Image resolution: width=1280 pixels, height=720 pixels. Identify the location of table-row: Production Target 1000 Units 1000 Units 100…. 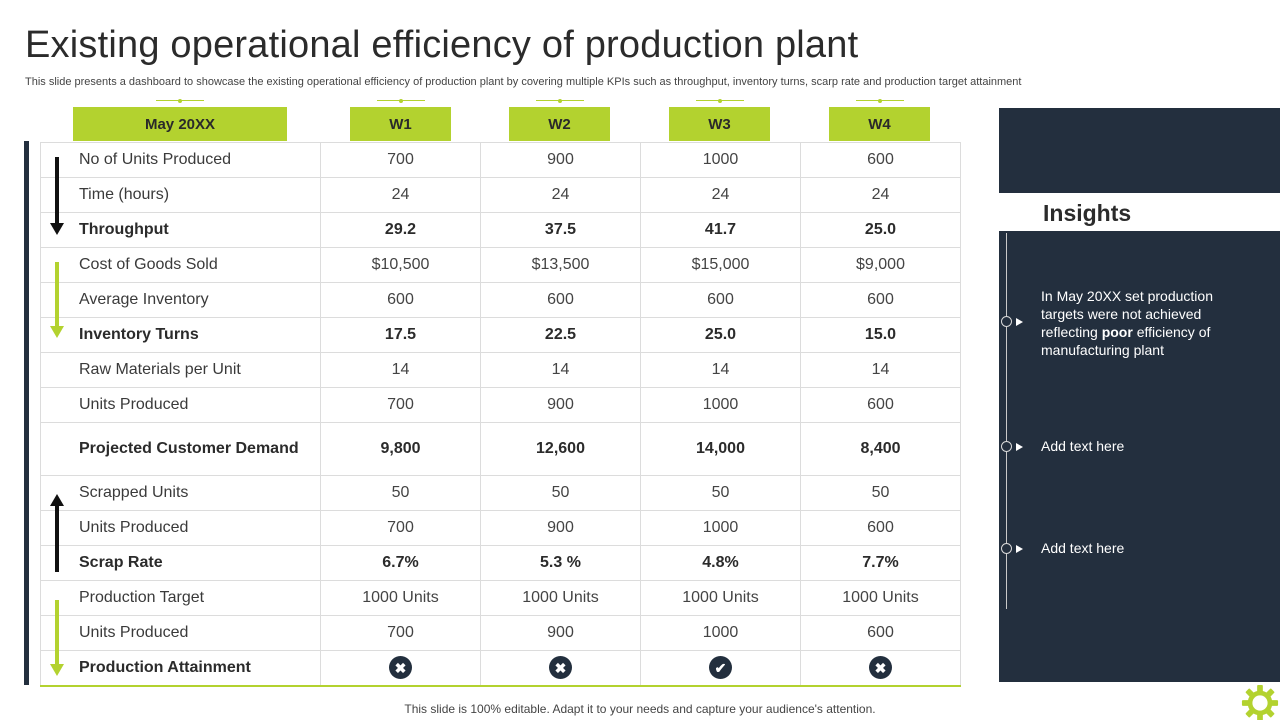
(500, 598).